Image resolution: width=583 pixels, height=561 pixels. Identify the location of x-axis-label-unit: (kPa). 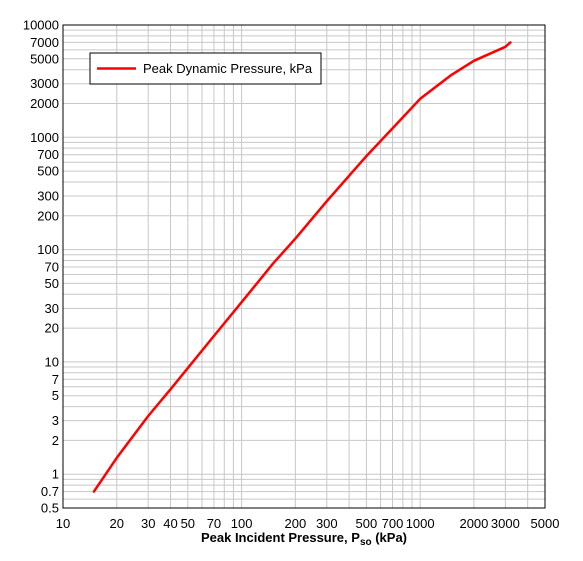
(389, 537).